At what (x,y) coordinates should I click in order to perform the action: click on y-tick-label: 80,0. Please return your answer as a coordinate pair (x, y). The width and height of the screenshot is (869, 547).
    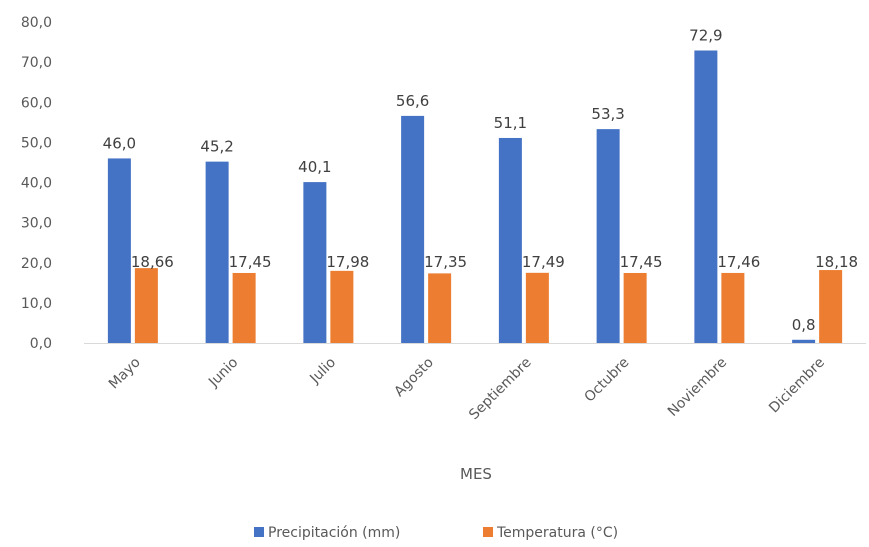
    Looking at the image, I should click on (36, 23).